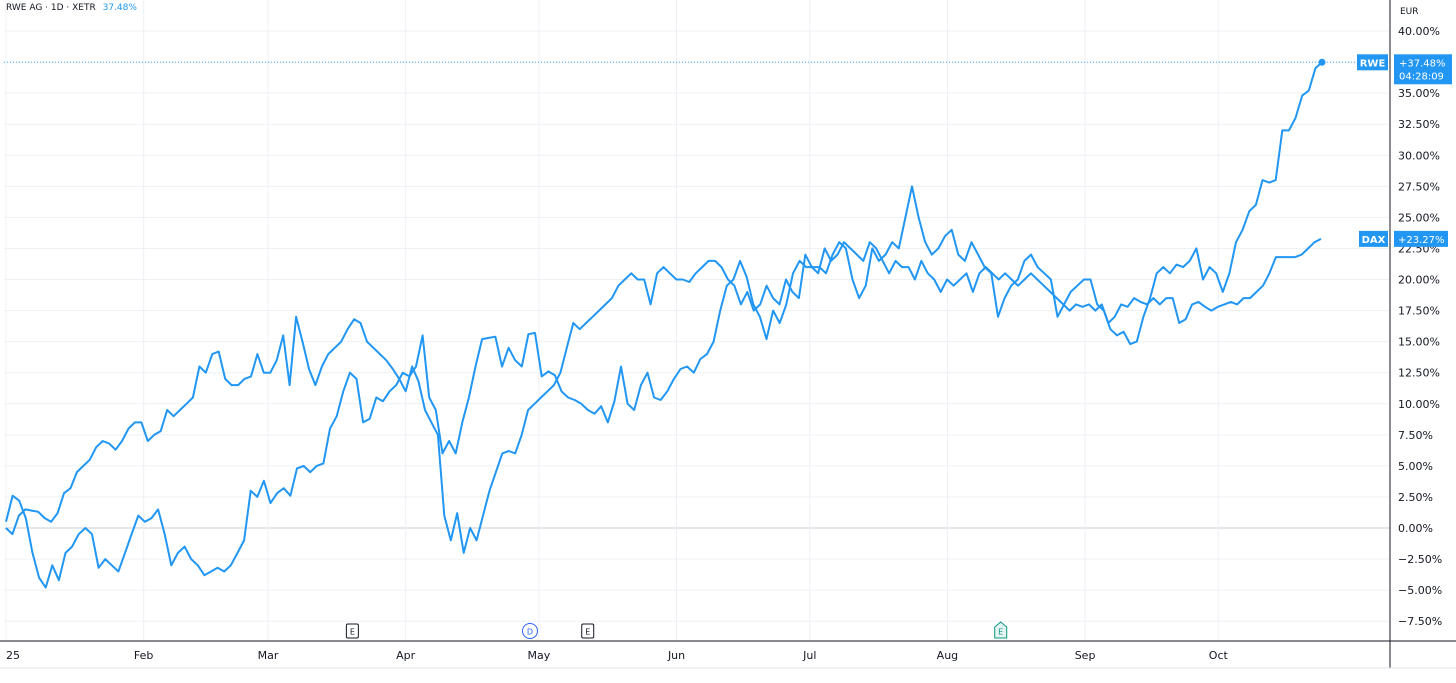  Describe the element at coordinates (1415, 435) in the screenshot. I see `y-tick-label: 7.50%` at that location.